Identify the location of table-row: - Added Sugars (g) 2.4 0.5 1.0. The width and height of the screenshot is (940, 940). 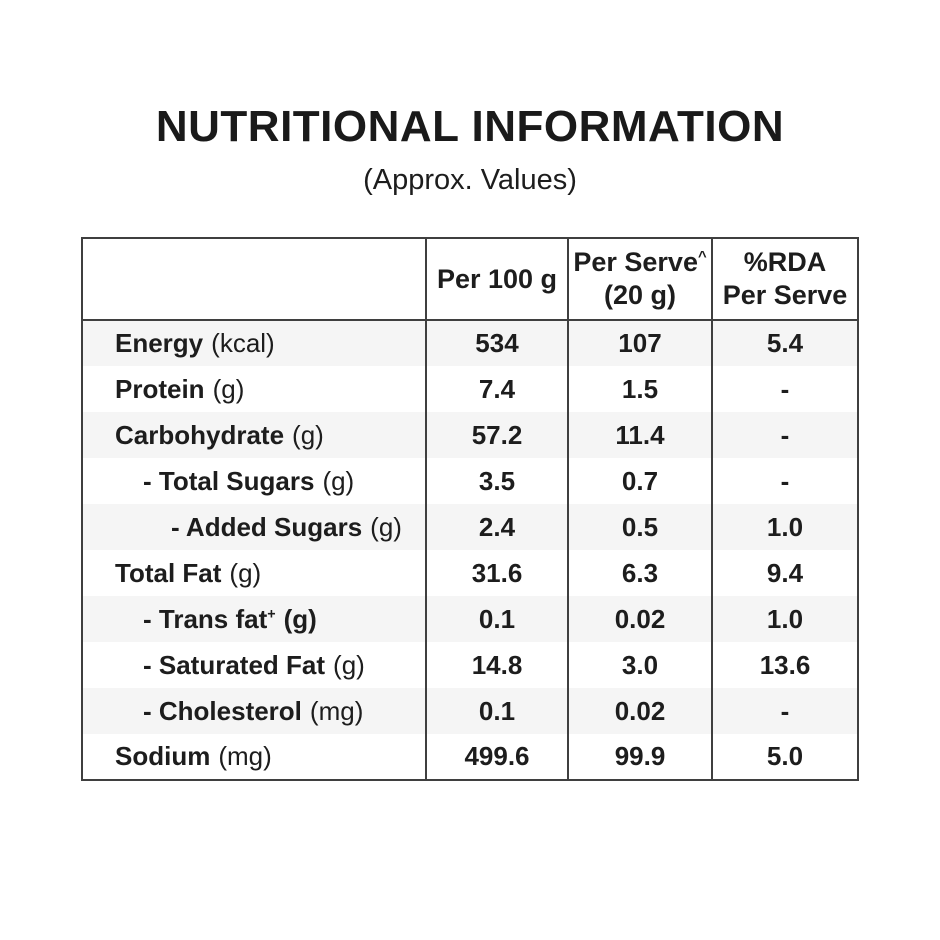
(470, 527).